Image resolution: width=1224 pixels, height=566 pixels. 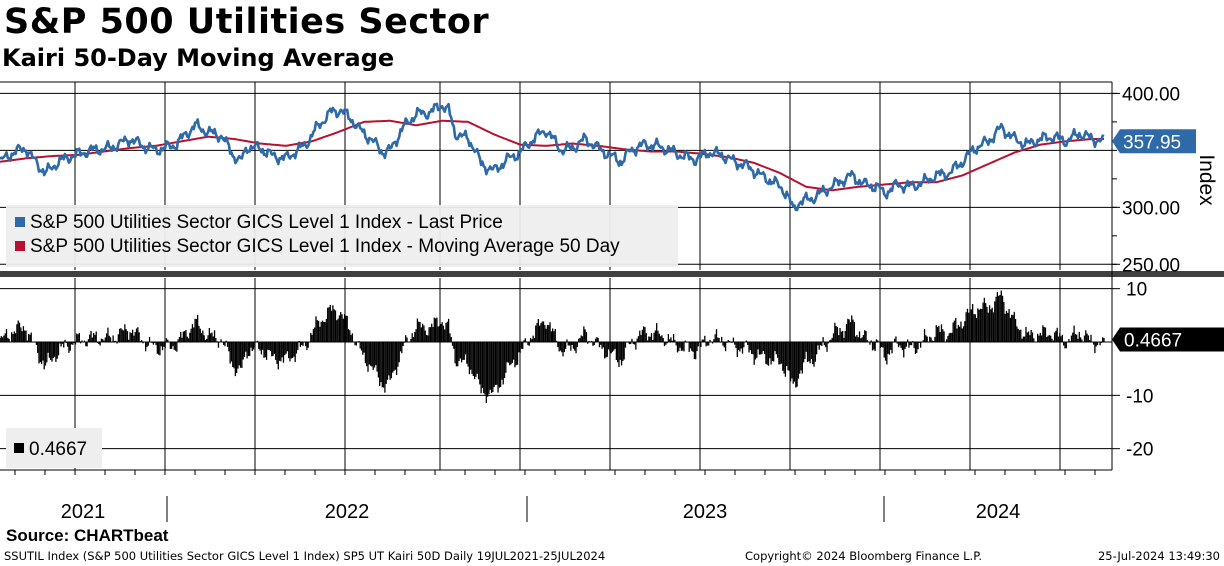 What do you see at coordinates (83, 512) in the screenshot?
I see `x-axis-year-label: 2021` at bounding box center [83, 512].